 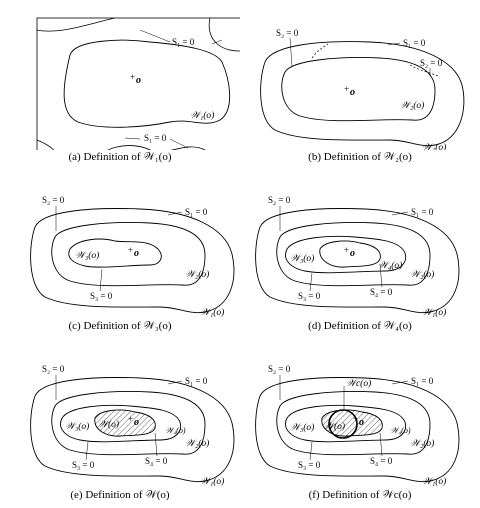 I want to click on dashed-boundary, so click(x=320, y=51).